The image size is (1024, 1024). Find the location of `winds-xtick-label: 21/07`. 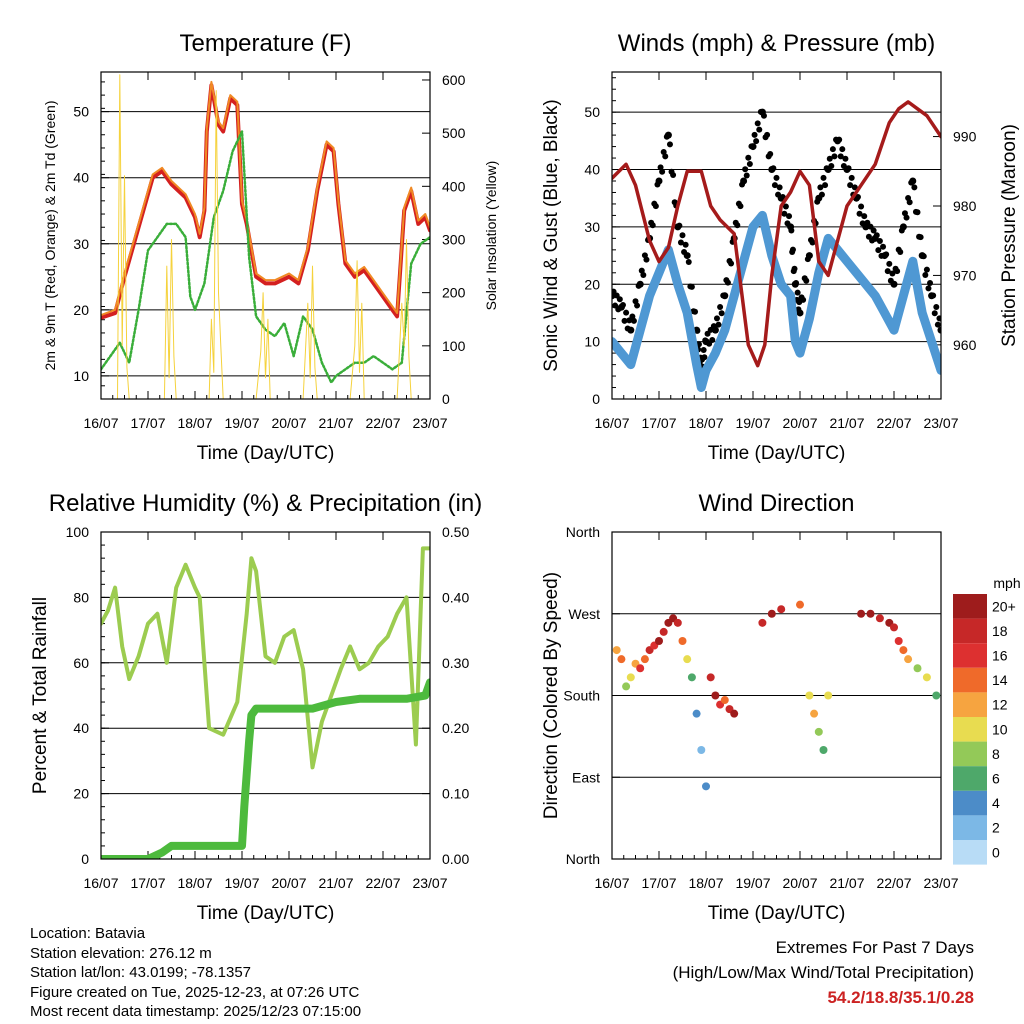

winds-xtick-label: 21/07 is located at coordinates (846, 423).